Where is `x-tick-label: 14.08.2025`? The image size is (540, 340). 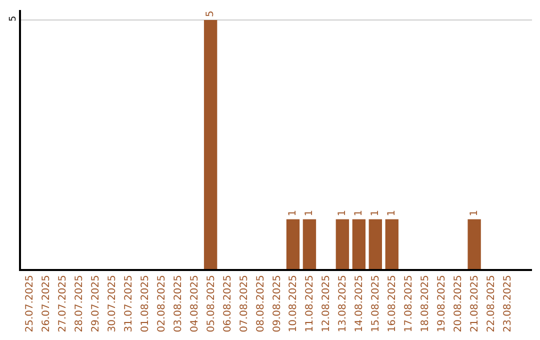 x-tick-label: 14.08.2025 is located at coordinates (360, 303).